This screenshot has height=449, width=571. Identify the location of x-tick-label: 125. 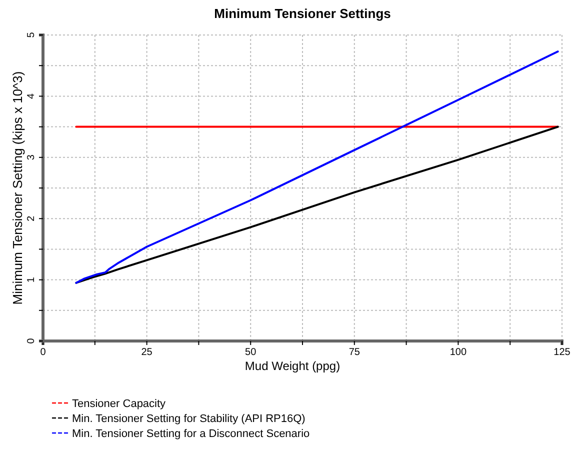
(562, 352).